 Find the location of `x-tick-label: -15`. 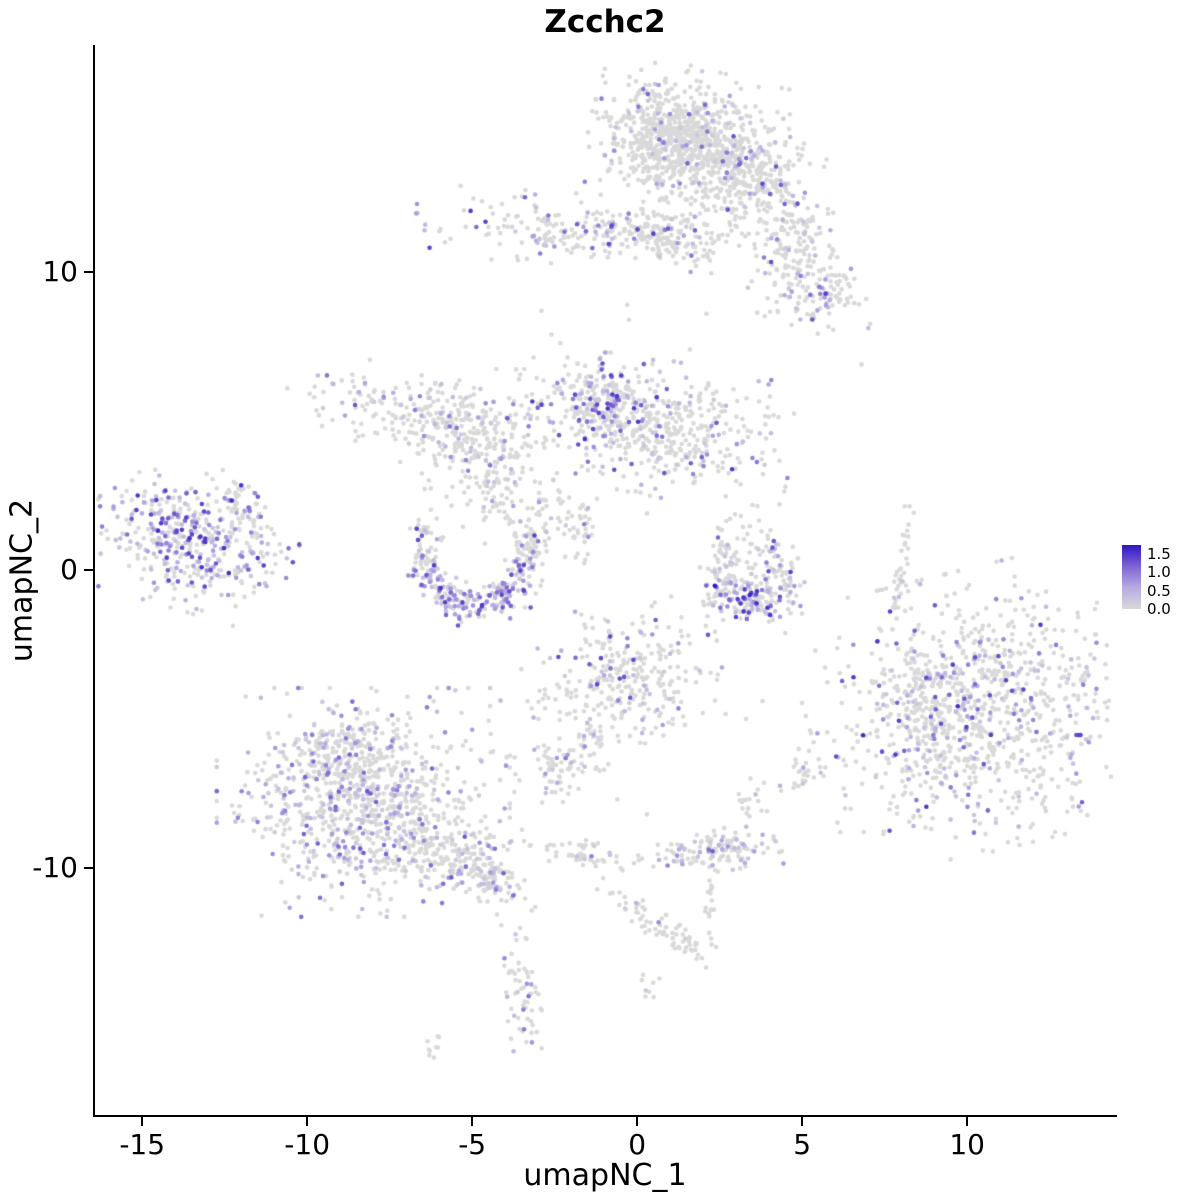

x-tick-label: -15 is located at coordinates (142, 1144).